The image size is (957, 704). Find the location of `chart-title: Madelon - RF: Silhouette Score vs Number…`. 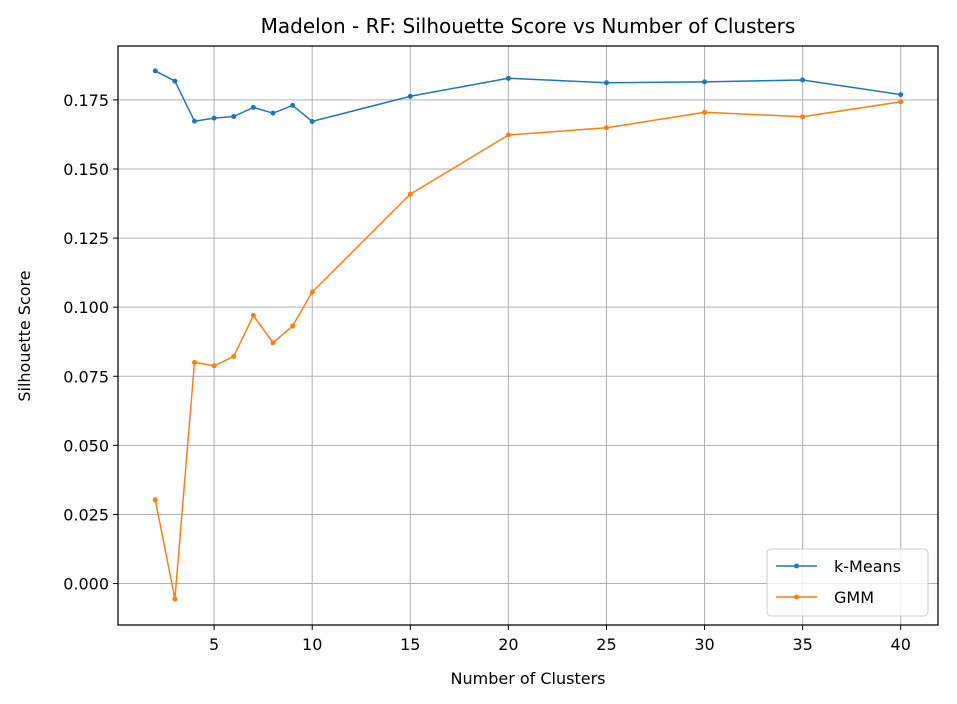

chart-title: Madelon - RF: Silhouette Score vs Number… is located at coordinates (528, 26).